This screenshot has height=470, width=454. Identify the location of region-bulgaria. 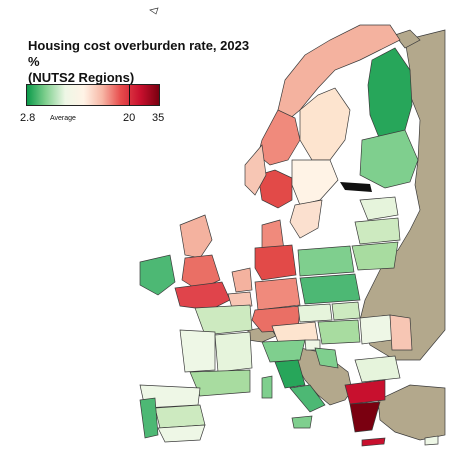
(377, 369).